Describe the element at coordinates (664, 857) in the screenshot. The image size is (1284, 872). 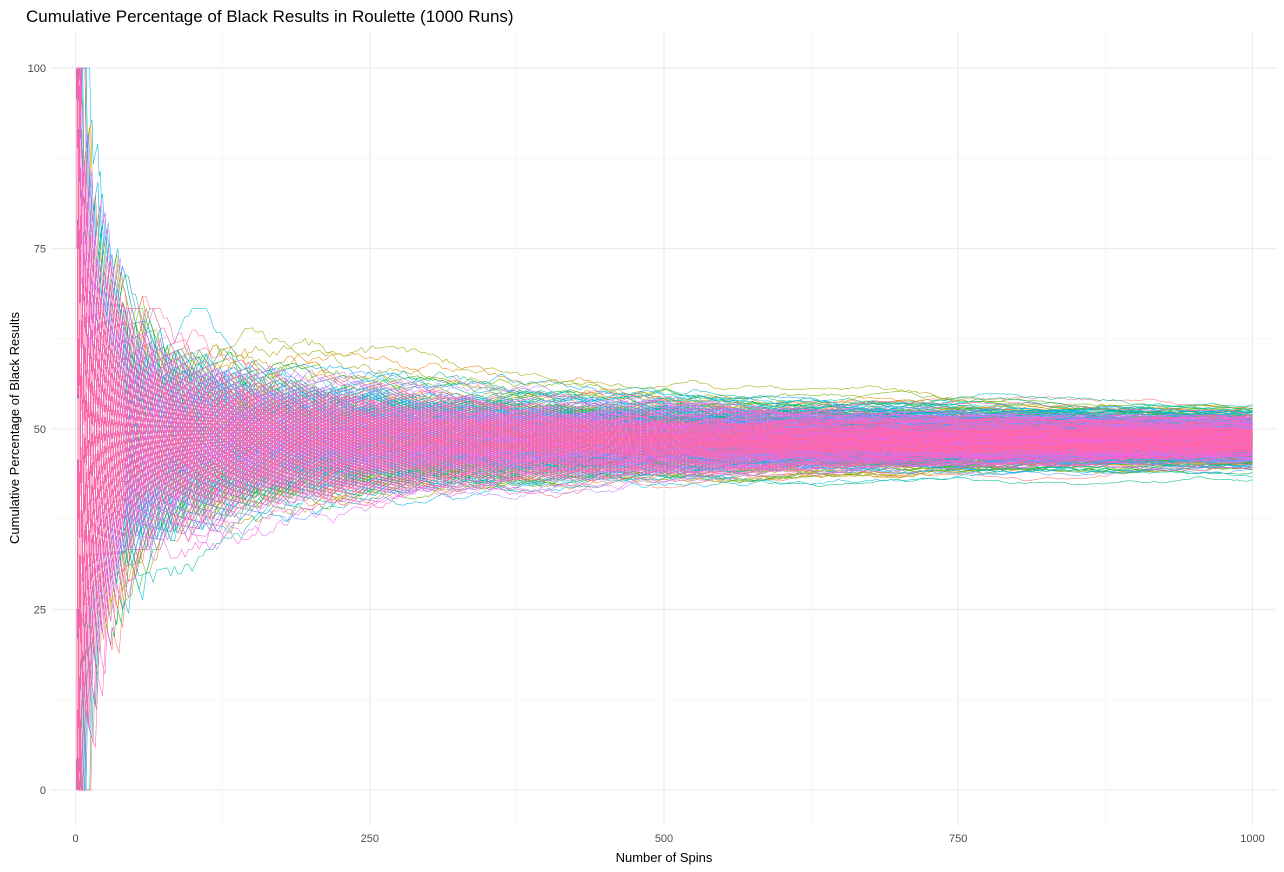
I see `x-axis-title: Number of Spins` at that location.